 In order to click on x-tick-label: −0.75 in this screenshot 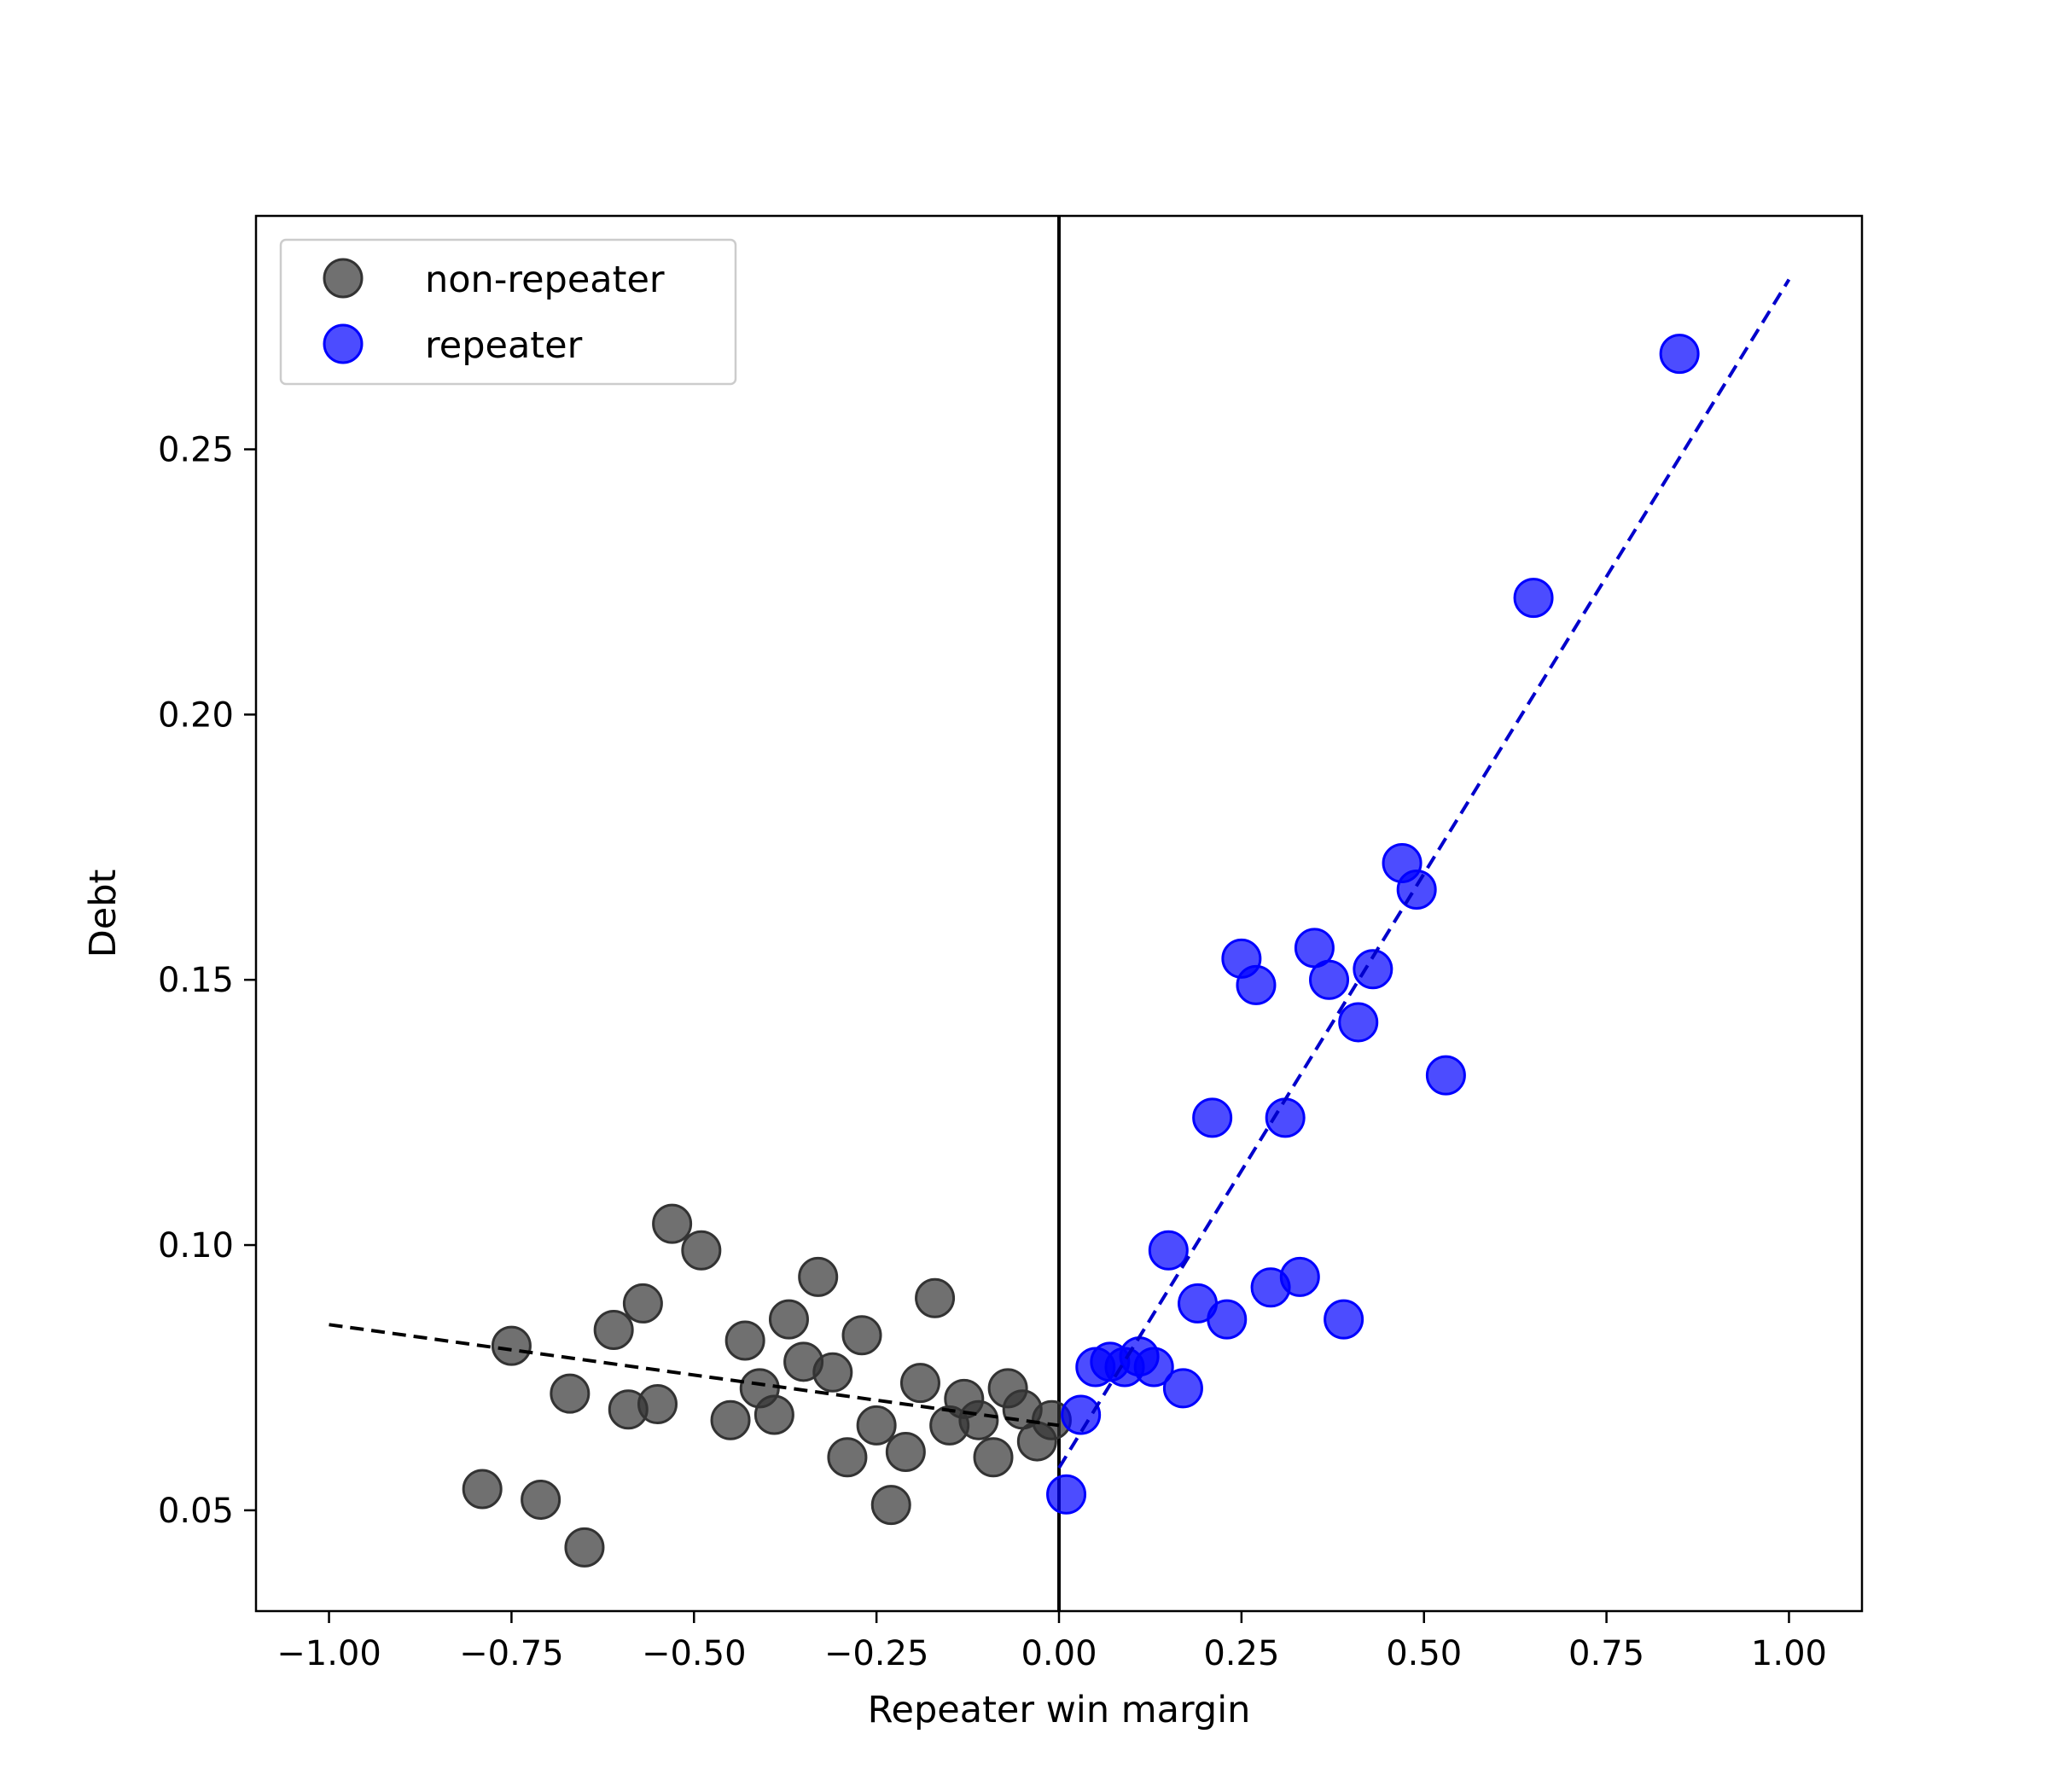, I will do `click(512, 1653)`.